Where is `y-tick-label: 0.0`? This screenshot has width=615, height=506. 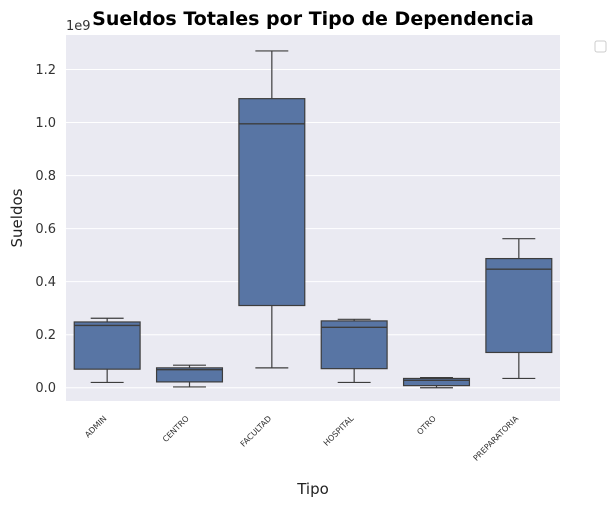 y-tick-label: 0.0 is located at coordinates (45, 388).